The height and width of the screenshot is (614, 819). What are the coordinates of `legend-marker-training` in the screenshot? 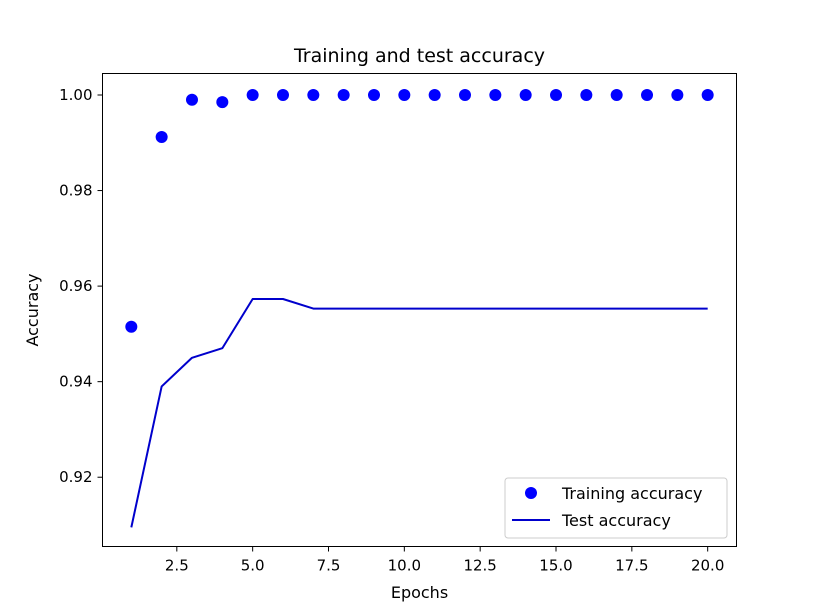 It's located at (531, 493).